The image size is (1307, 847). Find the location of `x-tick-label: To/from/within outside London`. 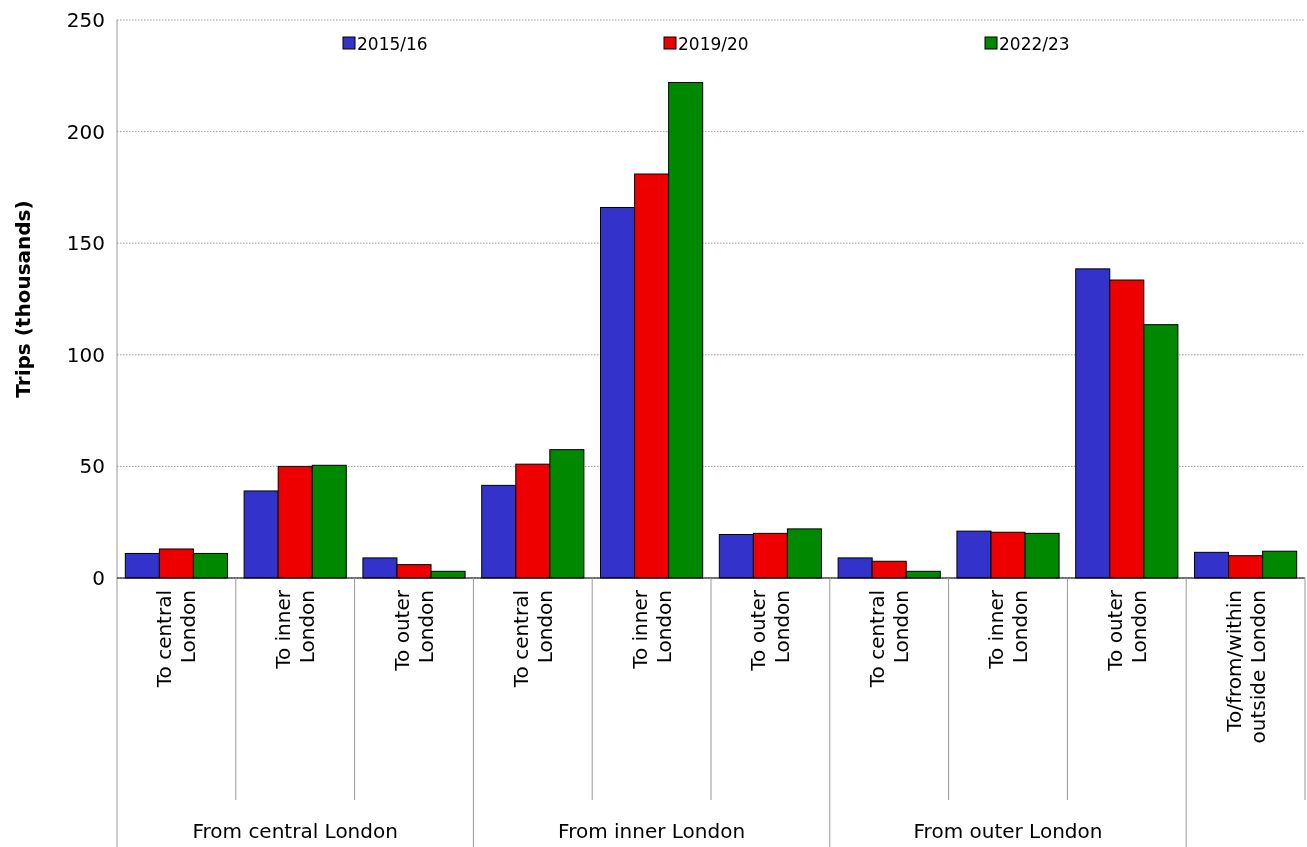

x-tick-label: To/from/within outside London is located at coordinates (1245, 667).